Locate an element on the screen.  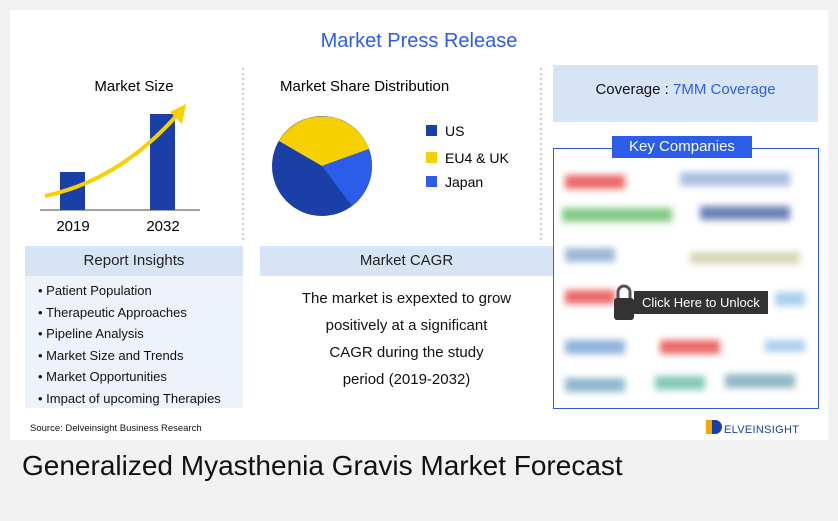
header-title: Market Press Release is located at coordinates (419, 41).